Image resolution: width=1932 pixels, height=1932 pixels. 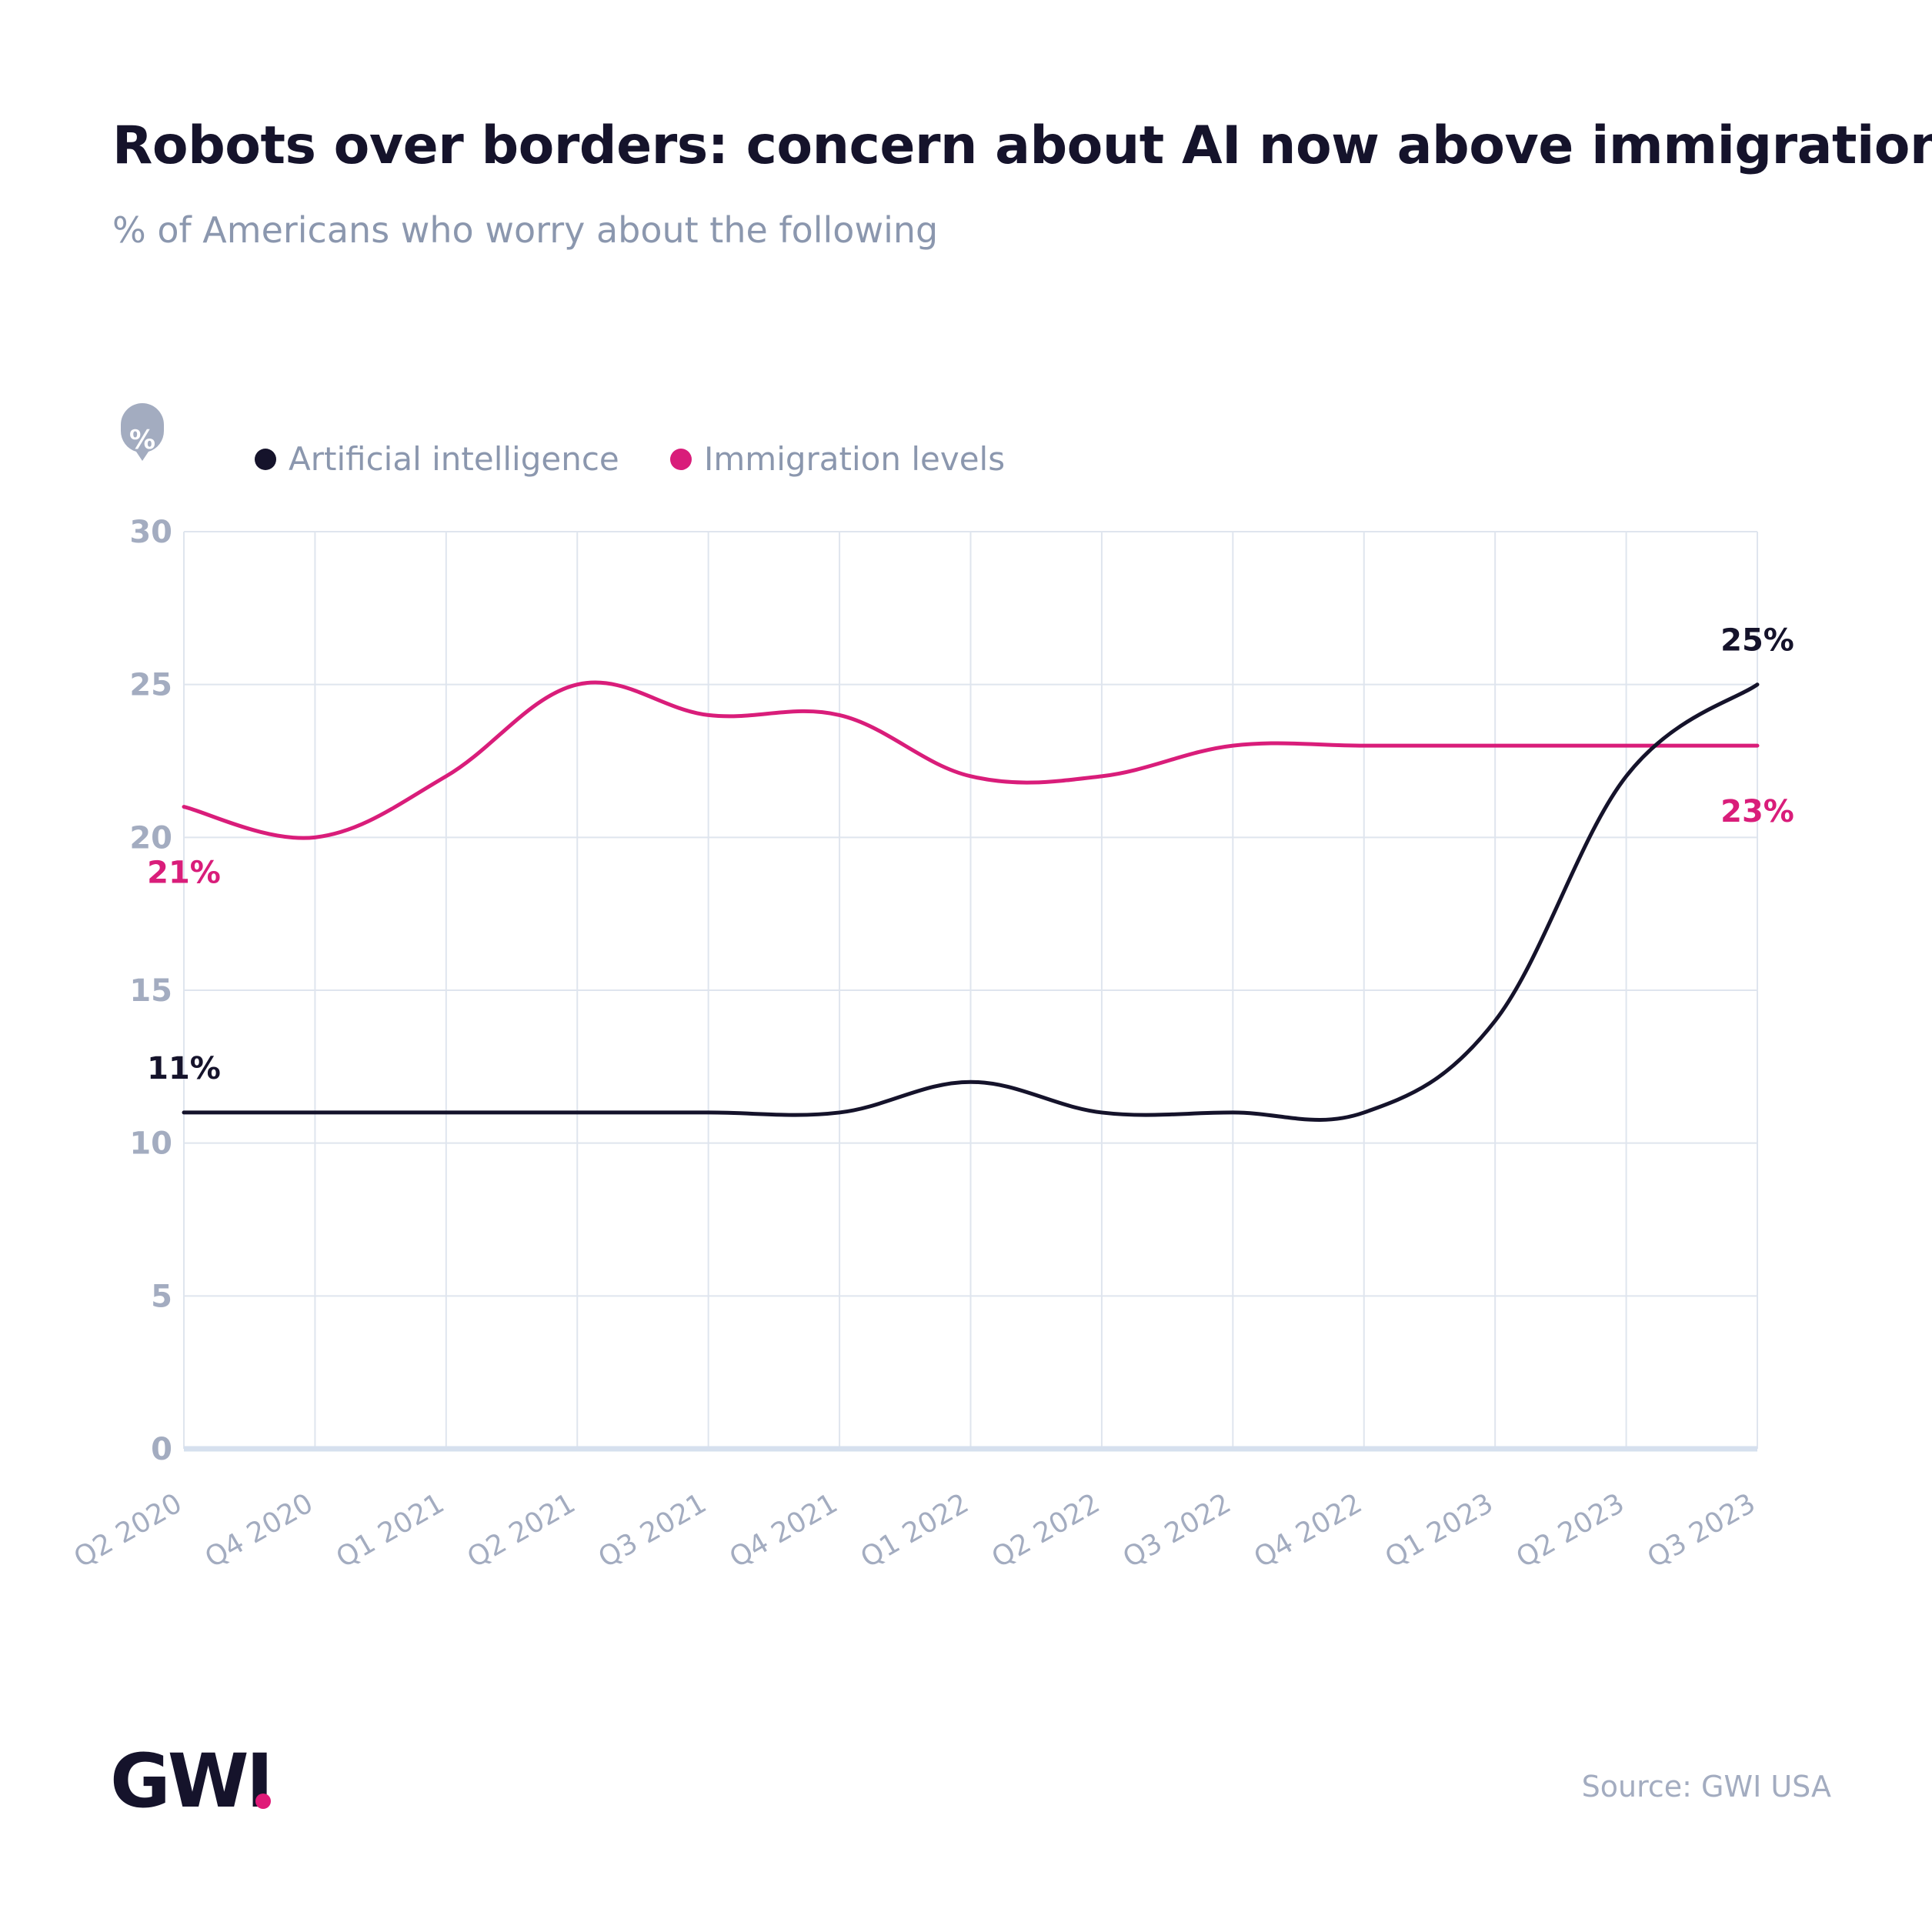 I want to click on x-tick-label: Q4 2022, so click(x=1308, y=1530).